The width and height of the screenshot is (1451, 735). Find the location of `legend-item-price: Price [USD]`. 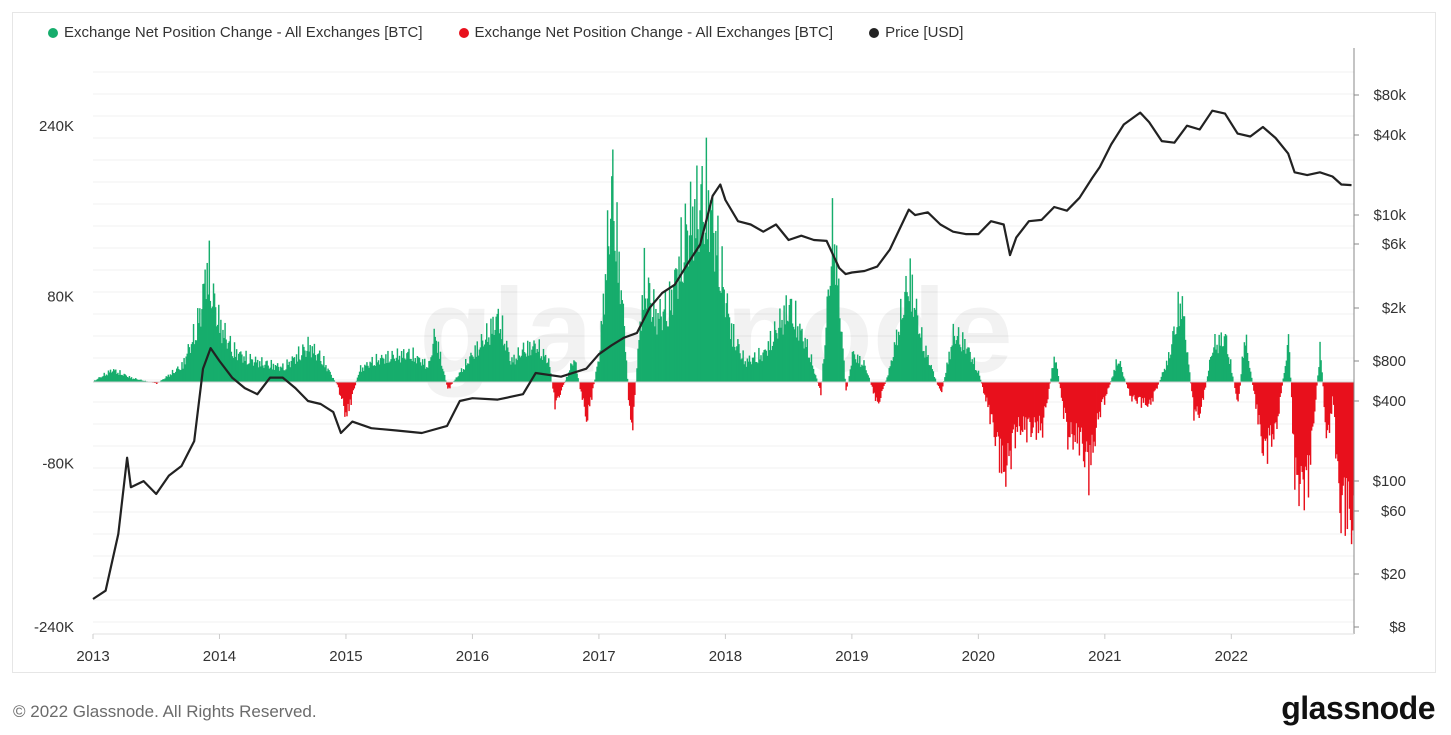

legend-item-price: Price [USD] is located at coordinates (916, 32).